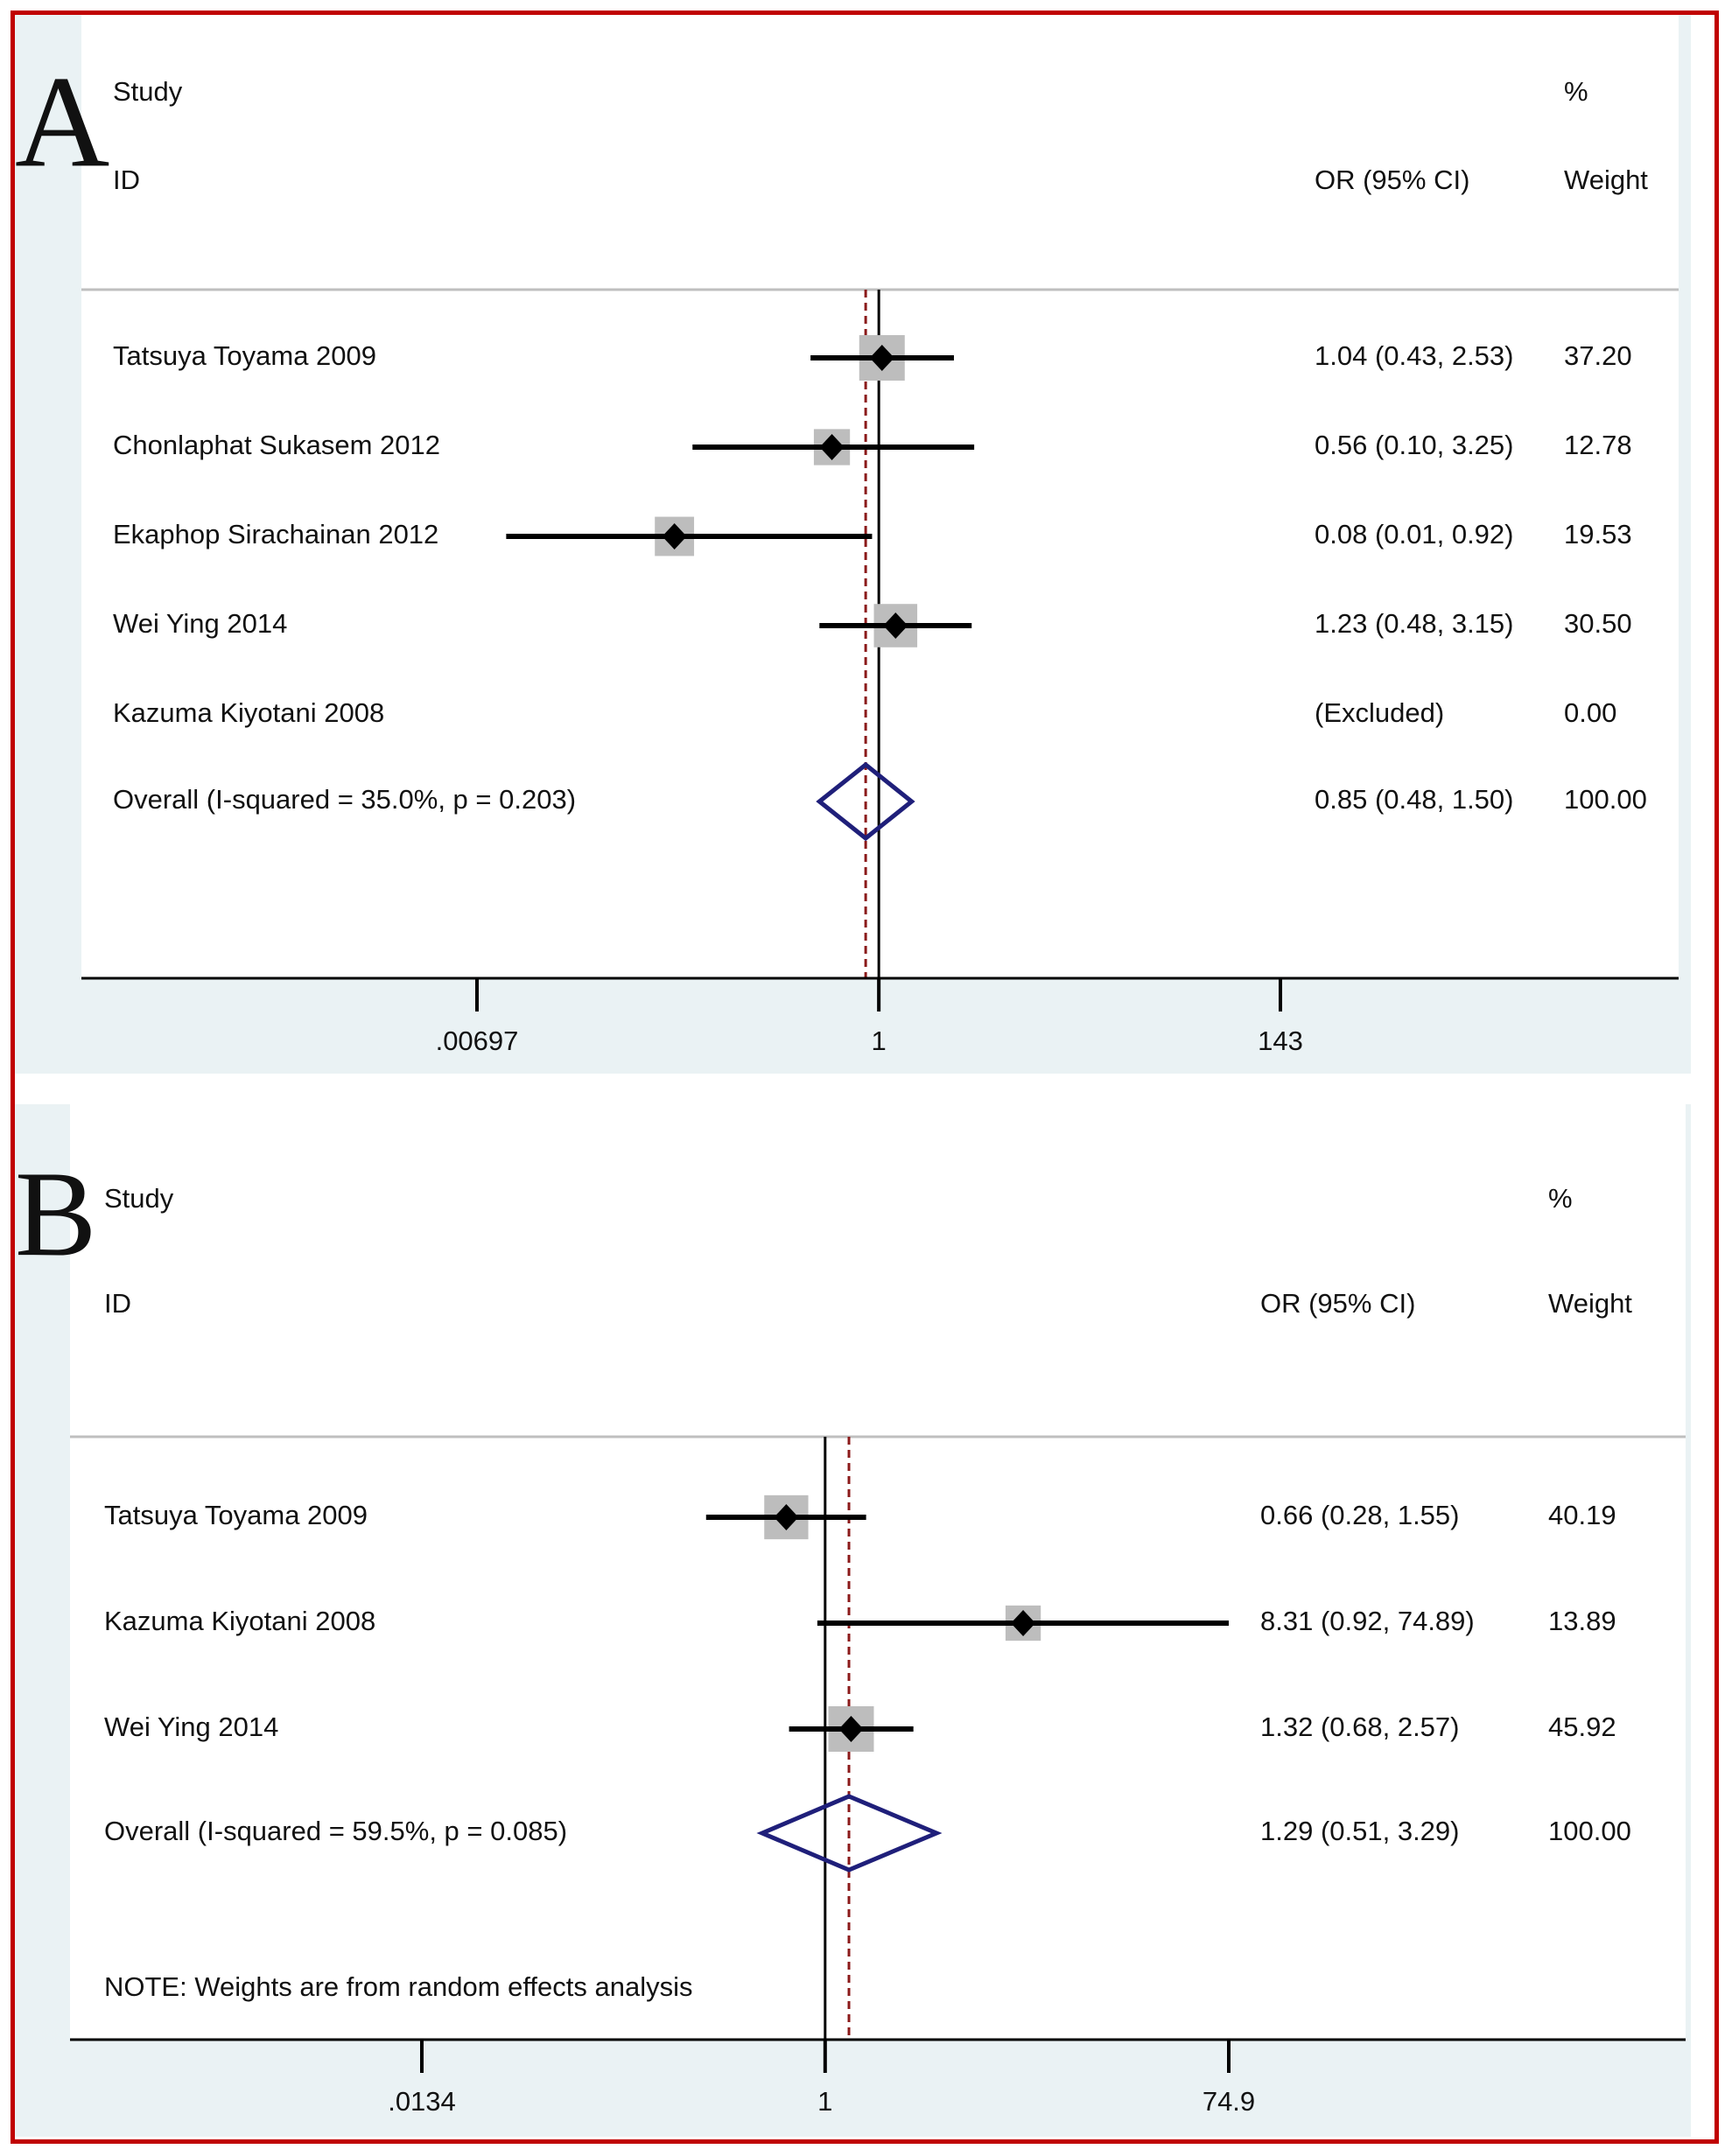 The image size is (1732, 2156). Describe the element at coordinates (1415, 534) in the screenshot. I see `study-or-ci: 0.08 (0.01, 0.92)` at that location.